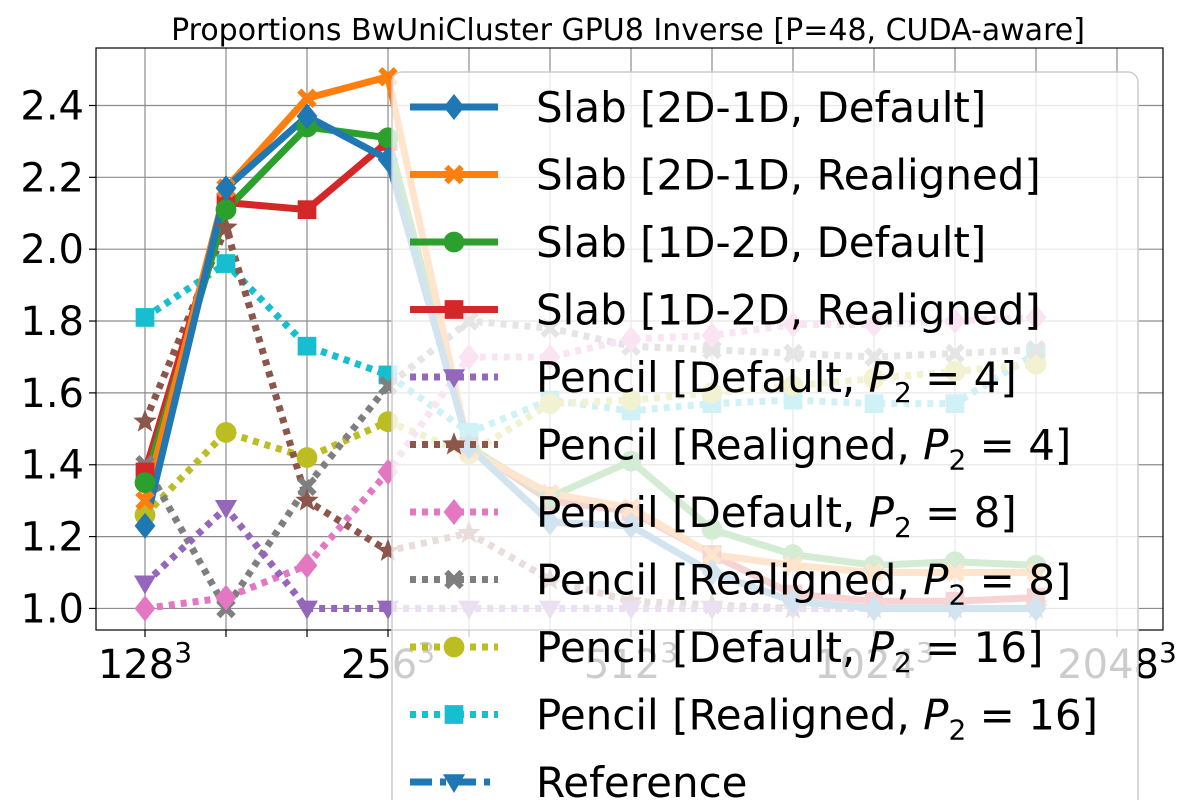 The height and width of the screenshot is (800, 1200). I want to click on legend-label: Pencil [Realigned, P2 = 4], so click(803, 449).